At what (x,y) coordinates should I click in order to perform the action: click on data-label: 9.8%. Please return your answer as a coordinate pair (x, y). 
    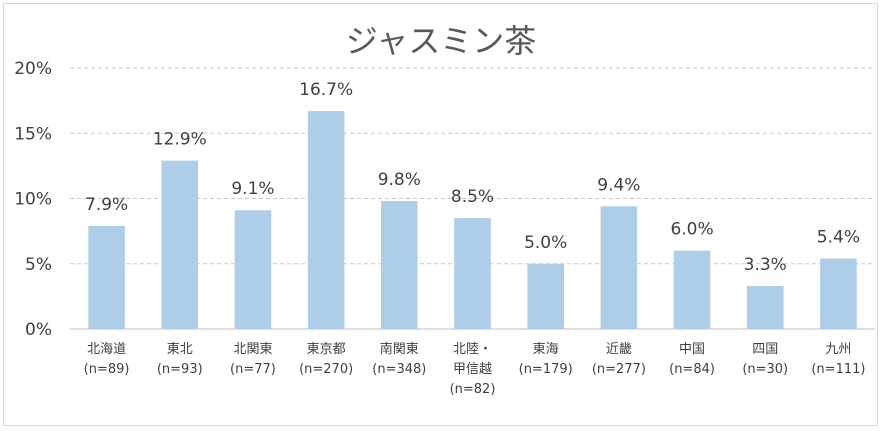
    Looking at the image, I should click on (399, 180).